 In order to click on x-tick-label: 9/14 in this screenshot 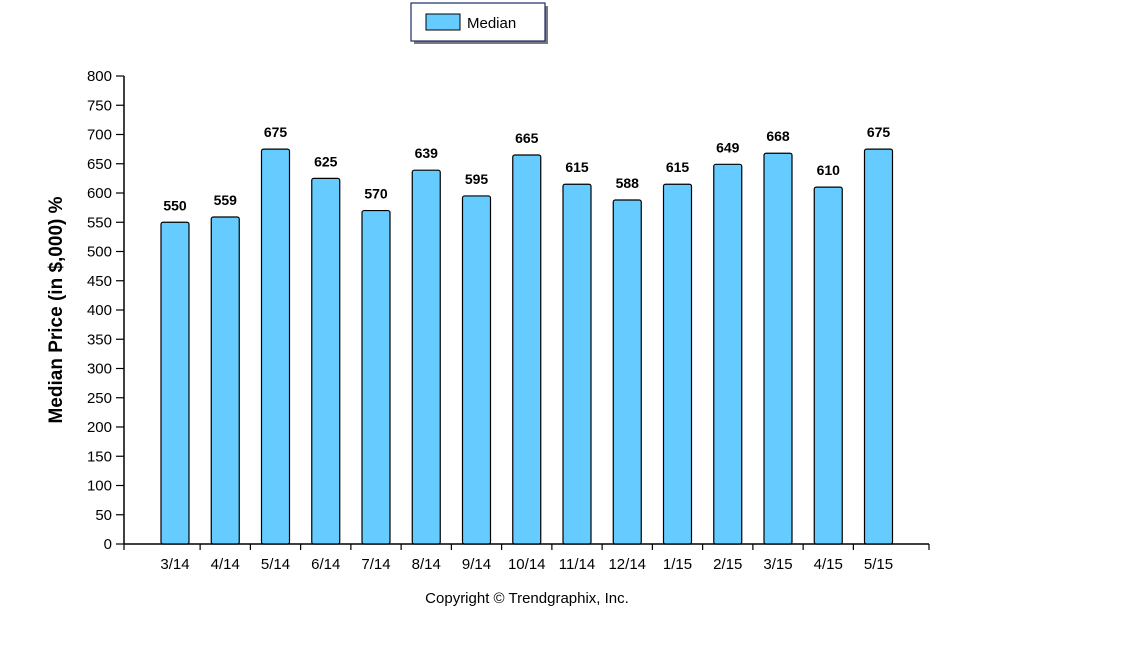, I will do `click(476, 564)`.